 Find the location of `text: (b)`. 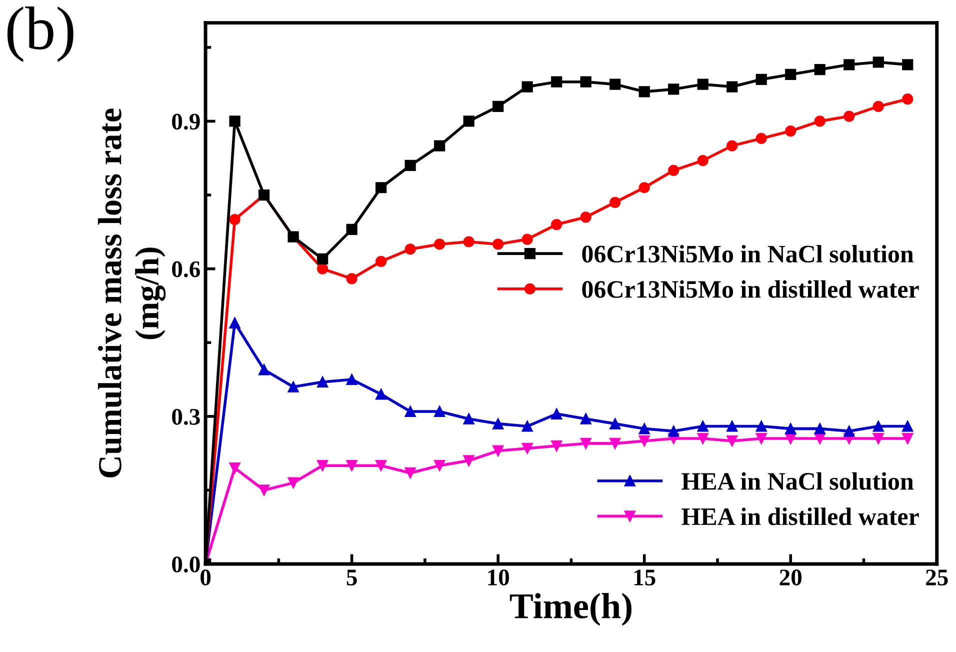

text: (b) is located at coordinates (40, 34).